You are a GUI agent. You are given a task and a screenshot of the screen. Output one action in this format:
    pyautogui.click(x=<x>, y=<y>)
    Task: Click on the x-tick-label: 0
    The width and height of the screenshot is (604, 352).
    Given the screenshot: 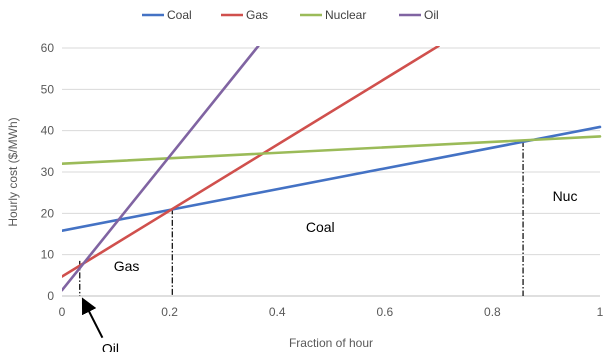 What is the action you would take?
    pyautogui.click(x=62, y=312)
    